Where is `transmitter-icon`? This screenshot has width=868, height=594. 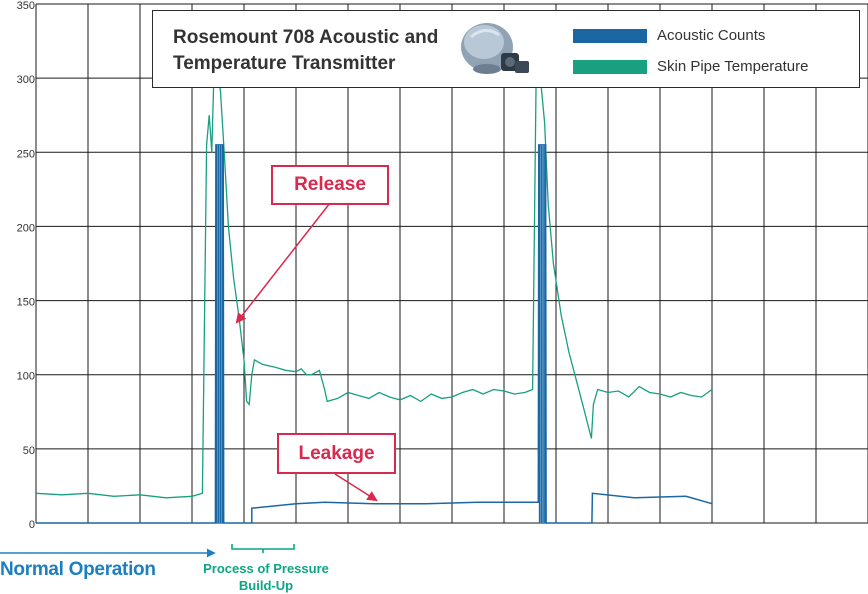 transmitter-icon is located at coordinates (495, 48).